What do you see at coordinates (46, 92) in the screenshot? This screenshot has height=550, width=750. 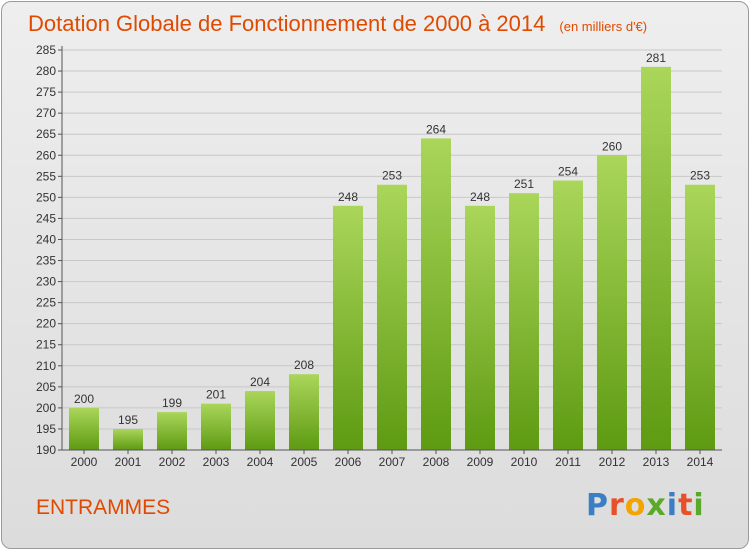 I see `y-tick-label: 275` at bounding box center [46, 92].